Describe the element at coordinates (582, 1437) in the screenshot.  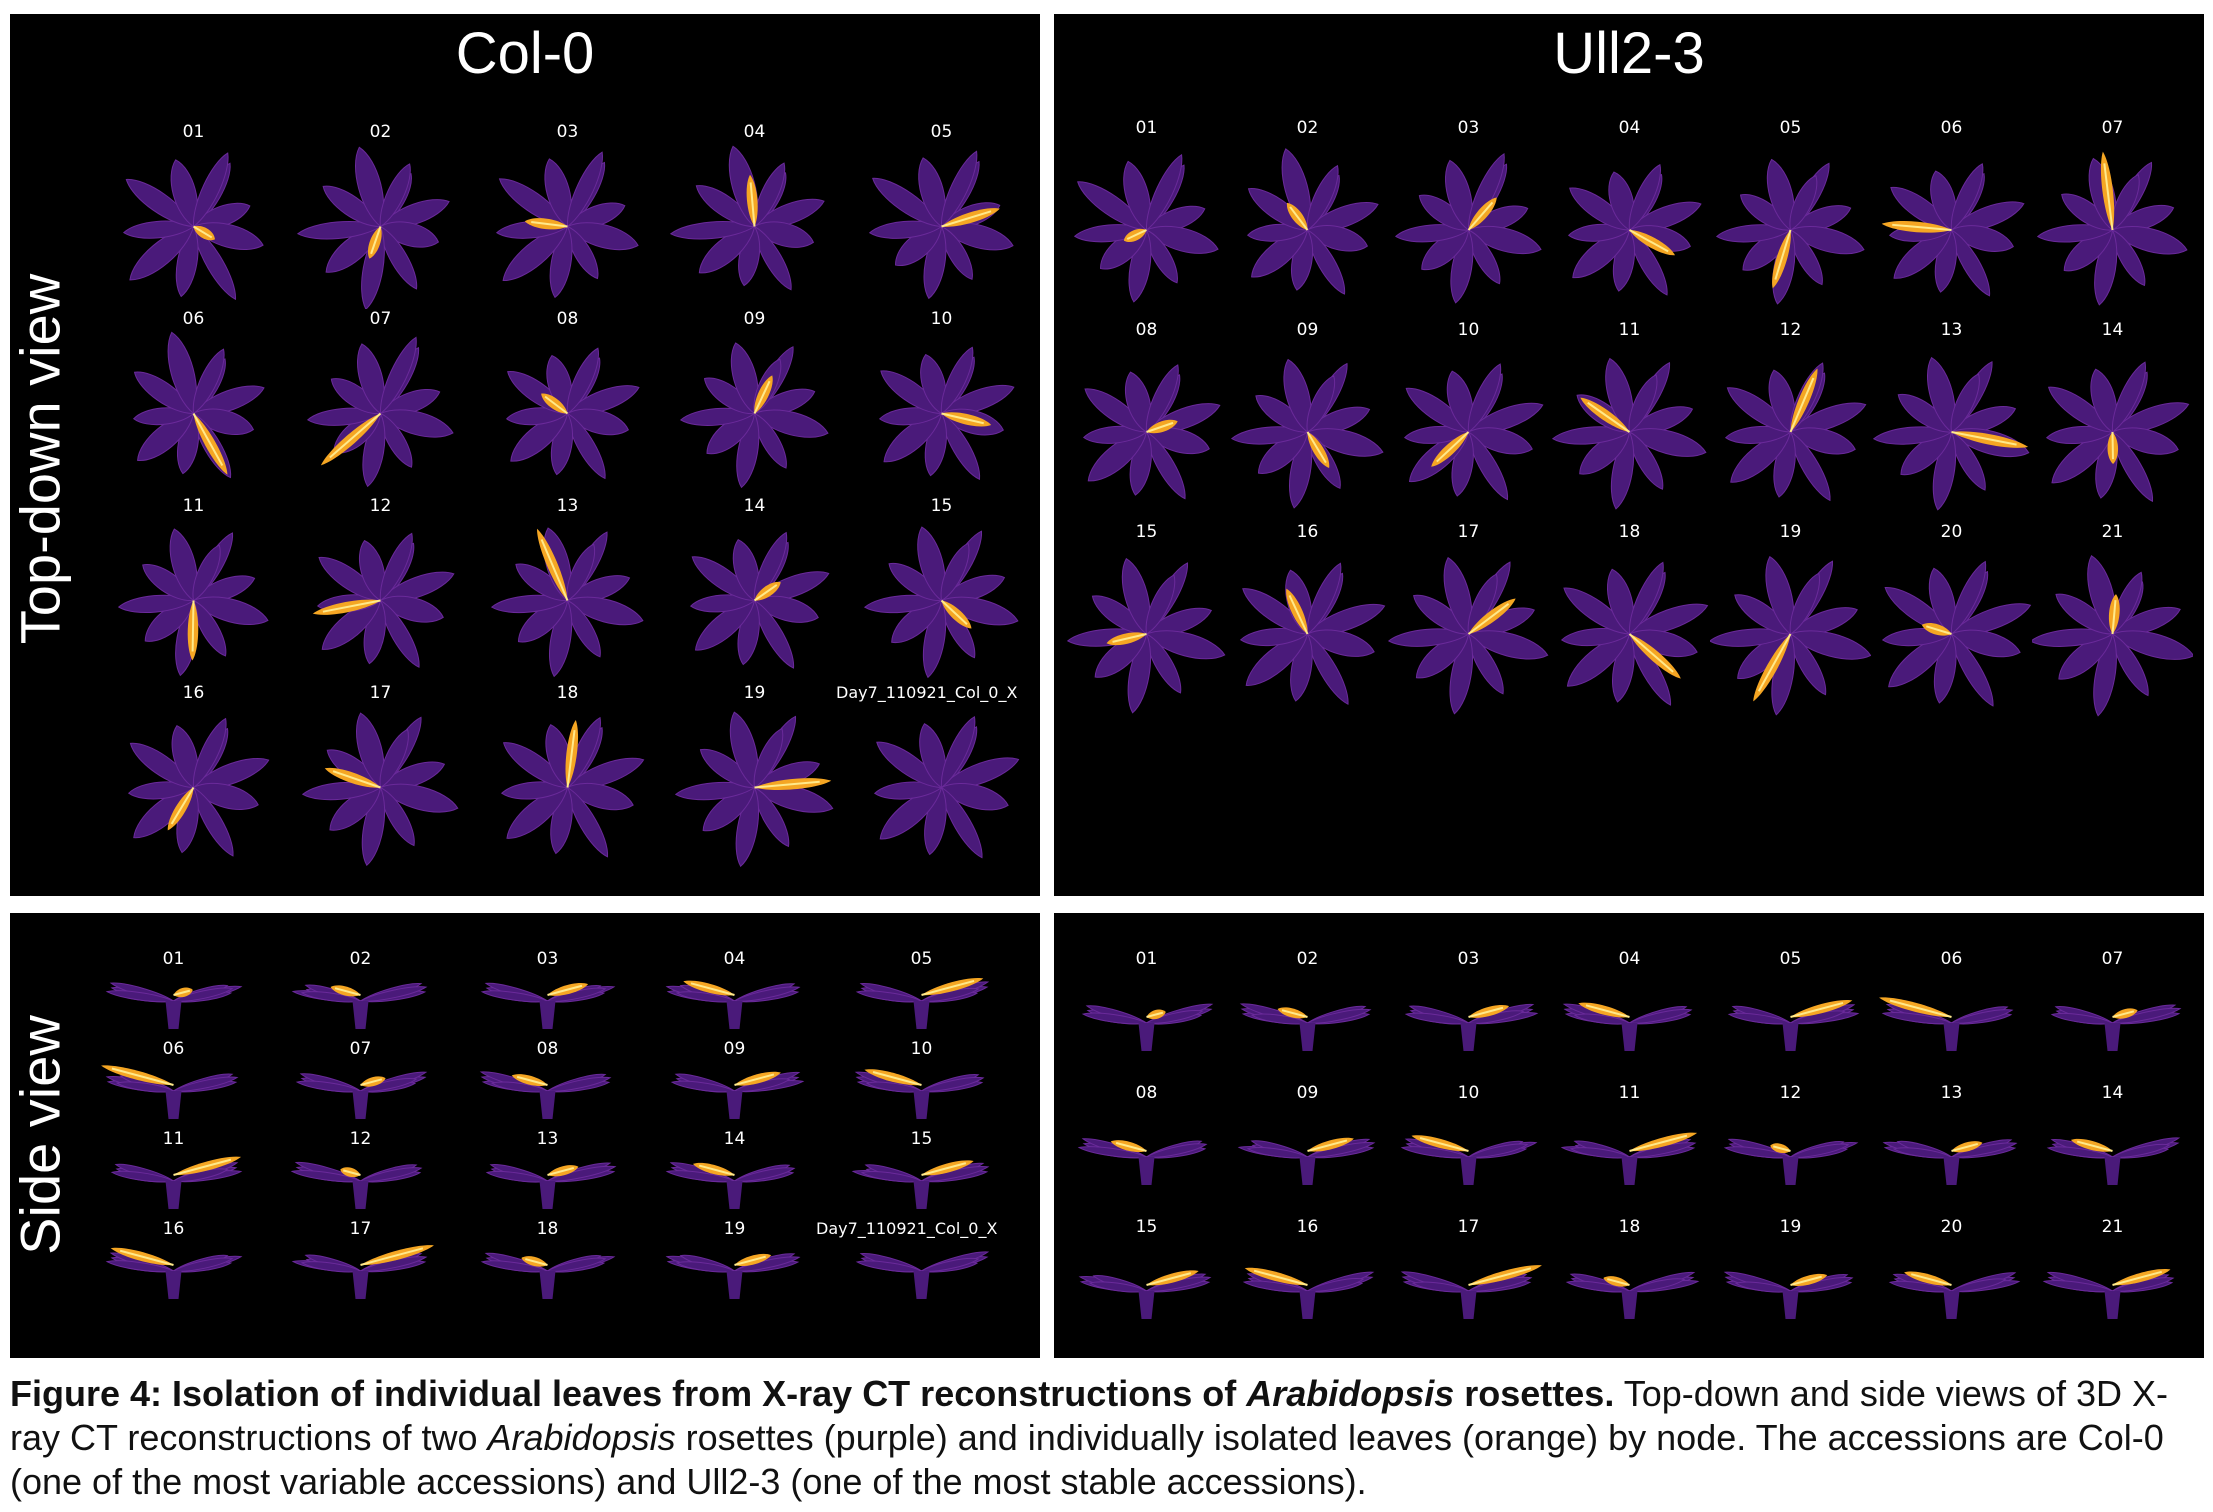
I see `caption-italic: Arabidopsis` at that location.